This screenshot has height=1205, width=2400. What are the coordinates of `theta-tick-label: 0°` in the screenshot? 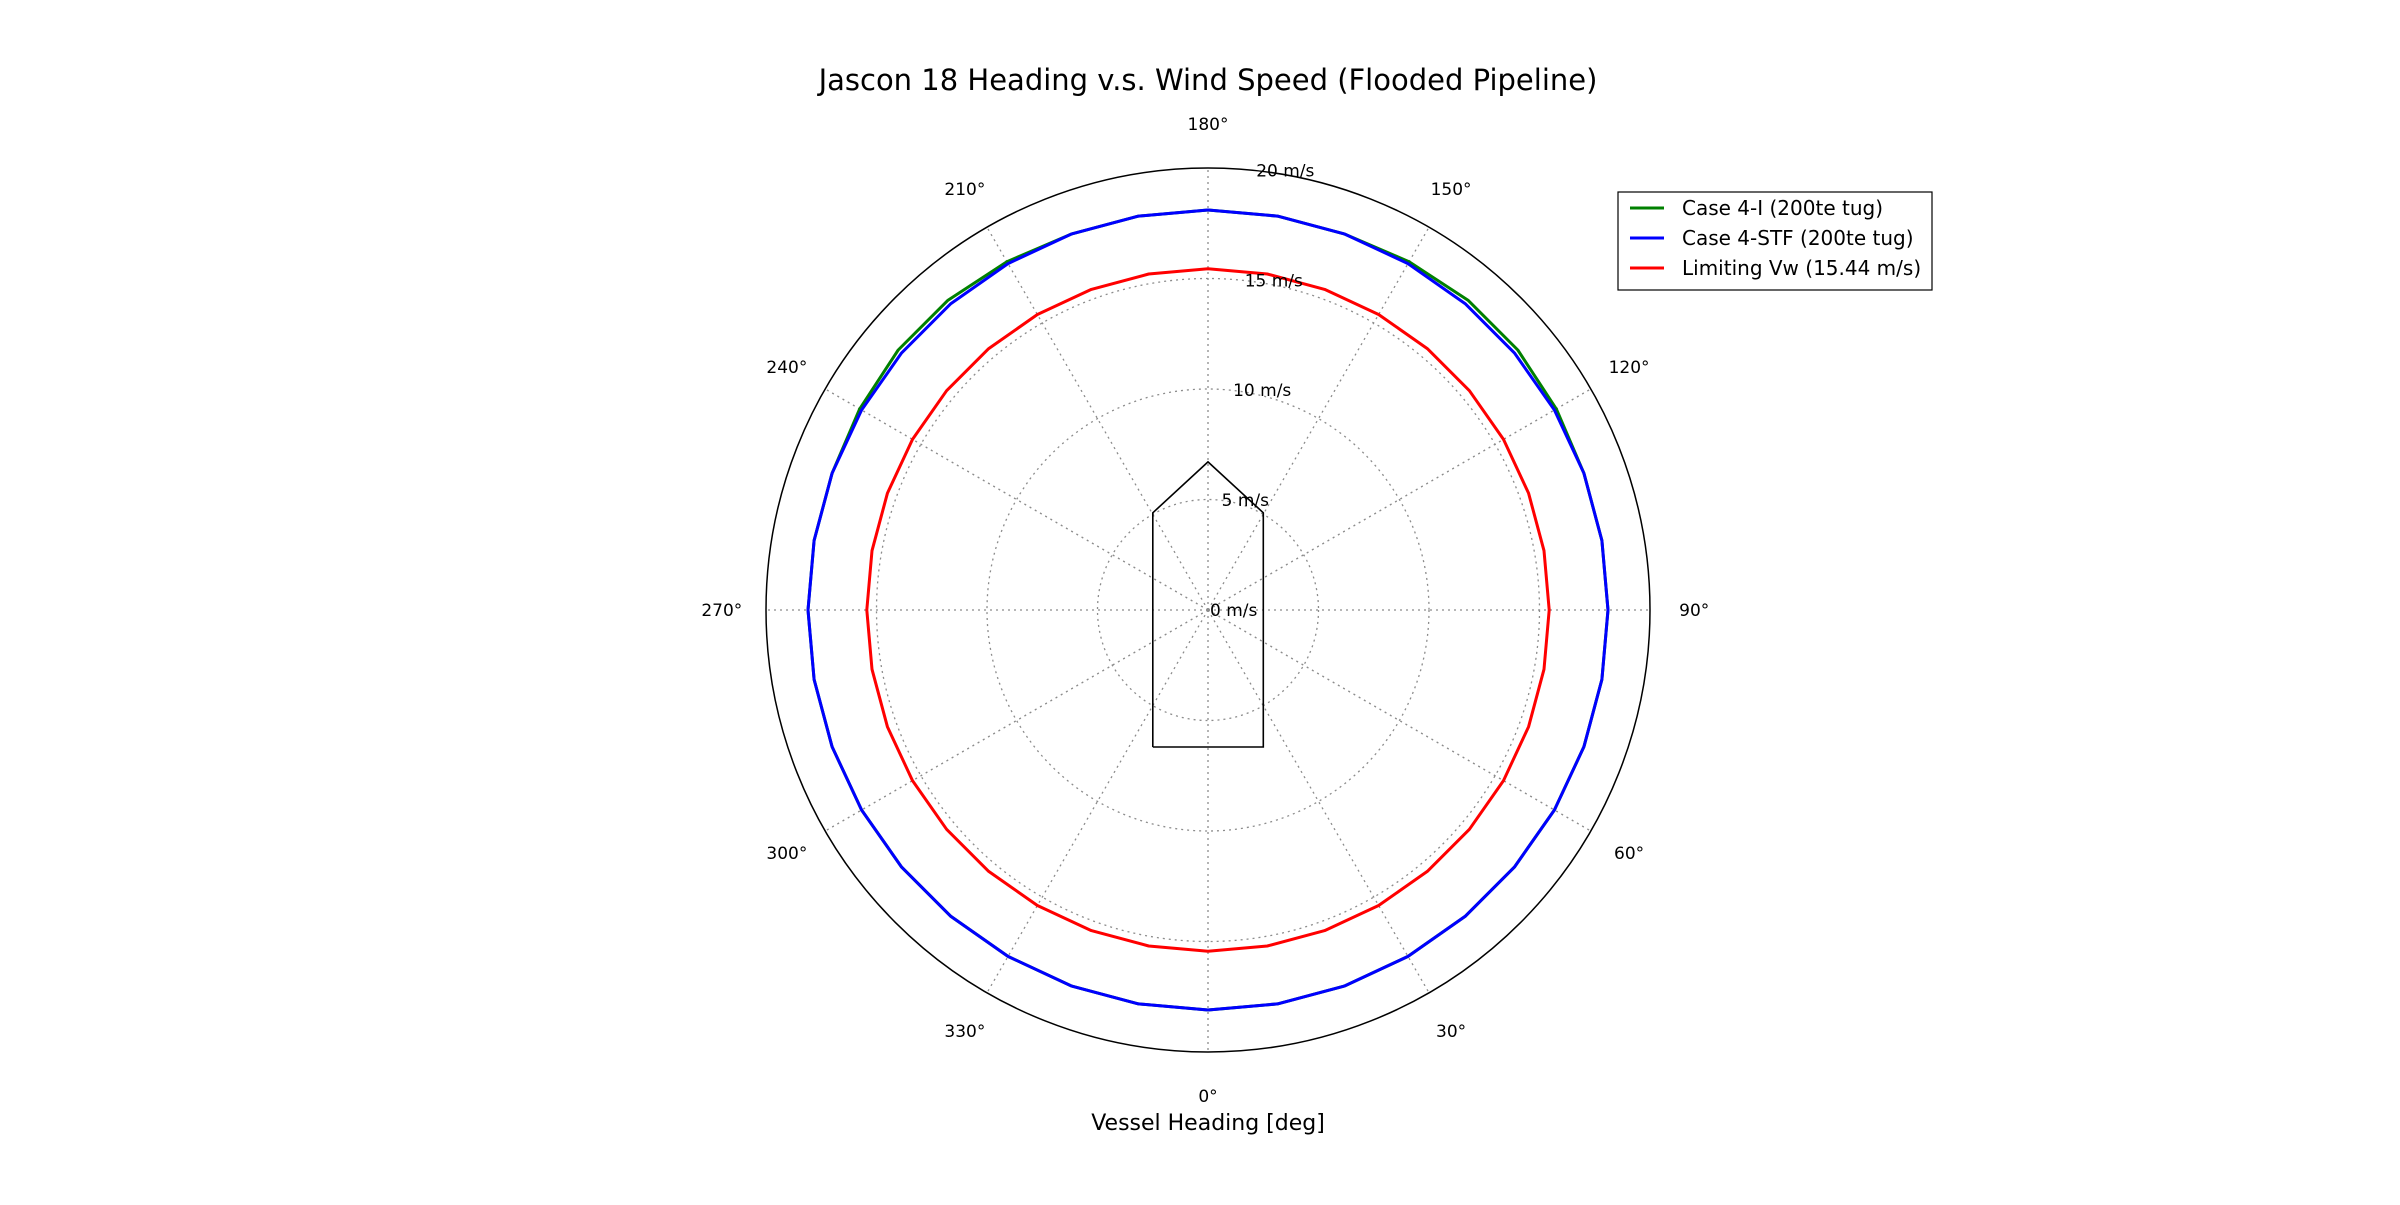 It's located at (1207, 1097).